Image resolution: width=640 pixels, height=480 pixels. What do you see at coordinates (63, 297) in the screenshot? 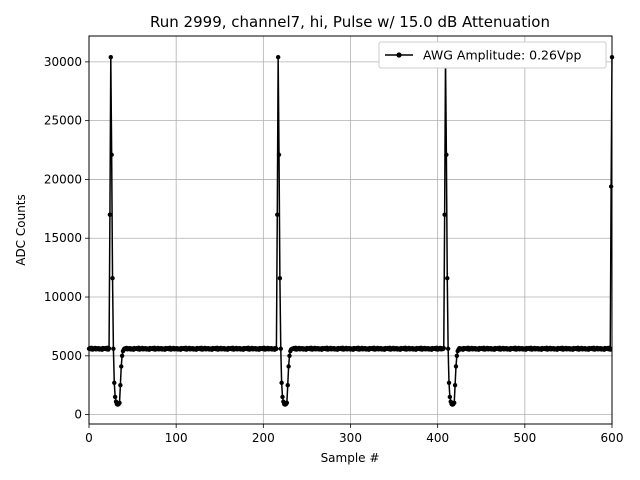
I see `y-tick-label: 10000` at bounding box center [63, 297].